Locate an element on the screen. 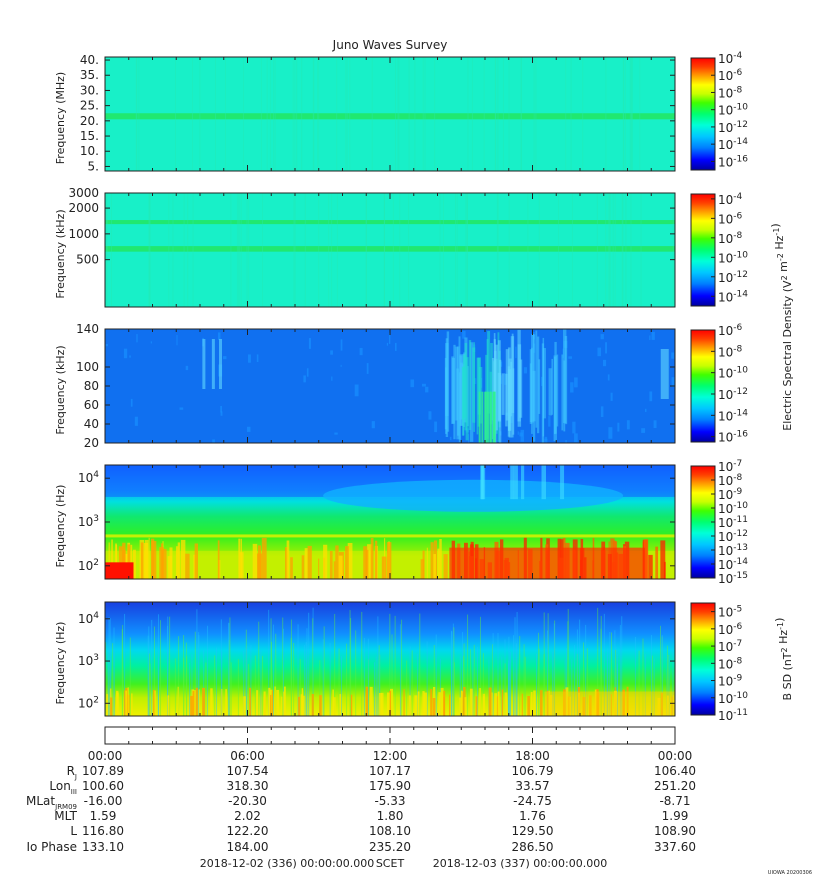 This screenshot has height=880, width=815. ephemeris-value: 33.57 is located at coordinates (532, 786).